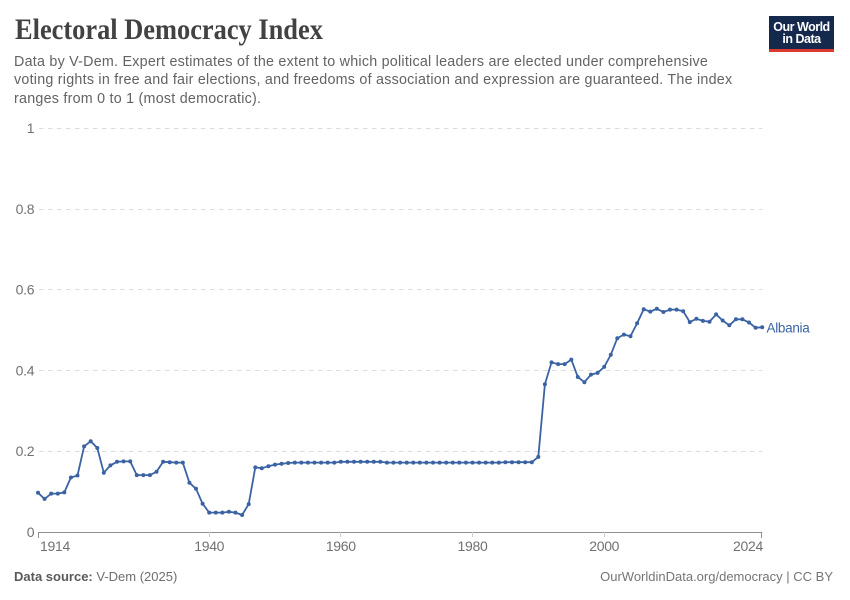  I want to click on svg-text: 2000, so click(604, 546).